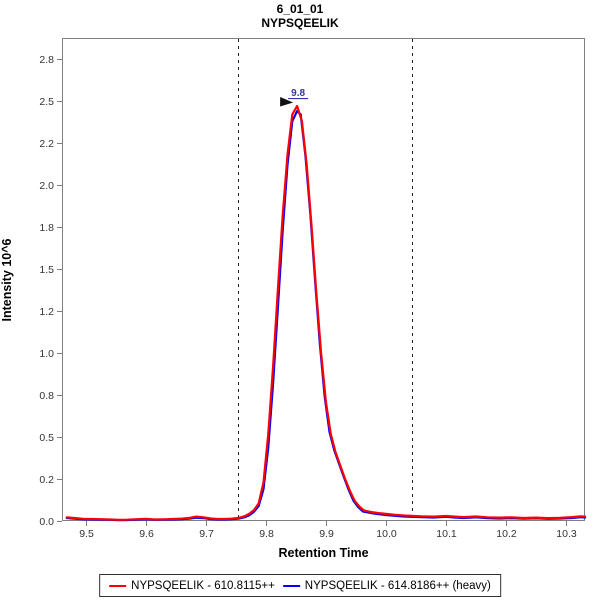 This screenshot has height=600, width=600. I want to click on replicate-title: 6_01_01, so click(300, 9).